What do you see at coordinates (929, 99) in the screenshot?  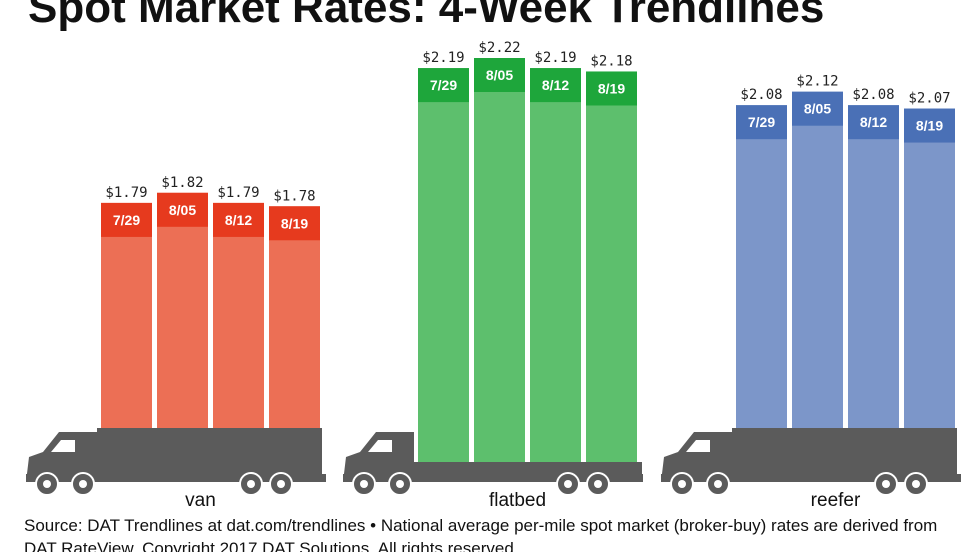 I see `value-label: $2.07` at bounding box center [929, 99].